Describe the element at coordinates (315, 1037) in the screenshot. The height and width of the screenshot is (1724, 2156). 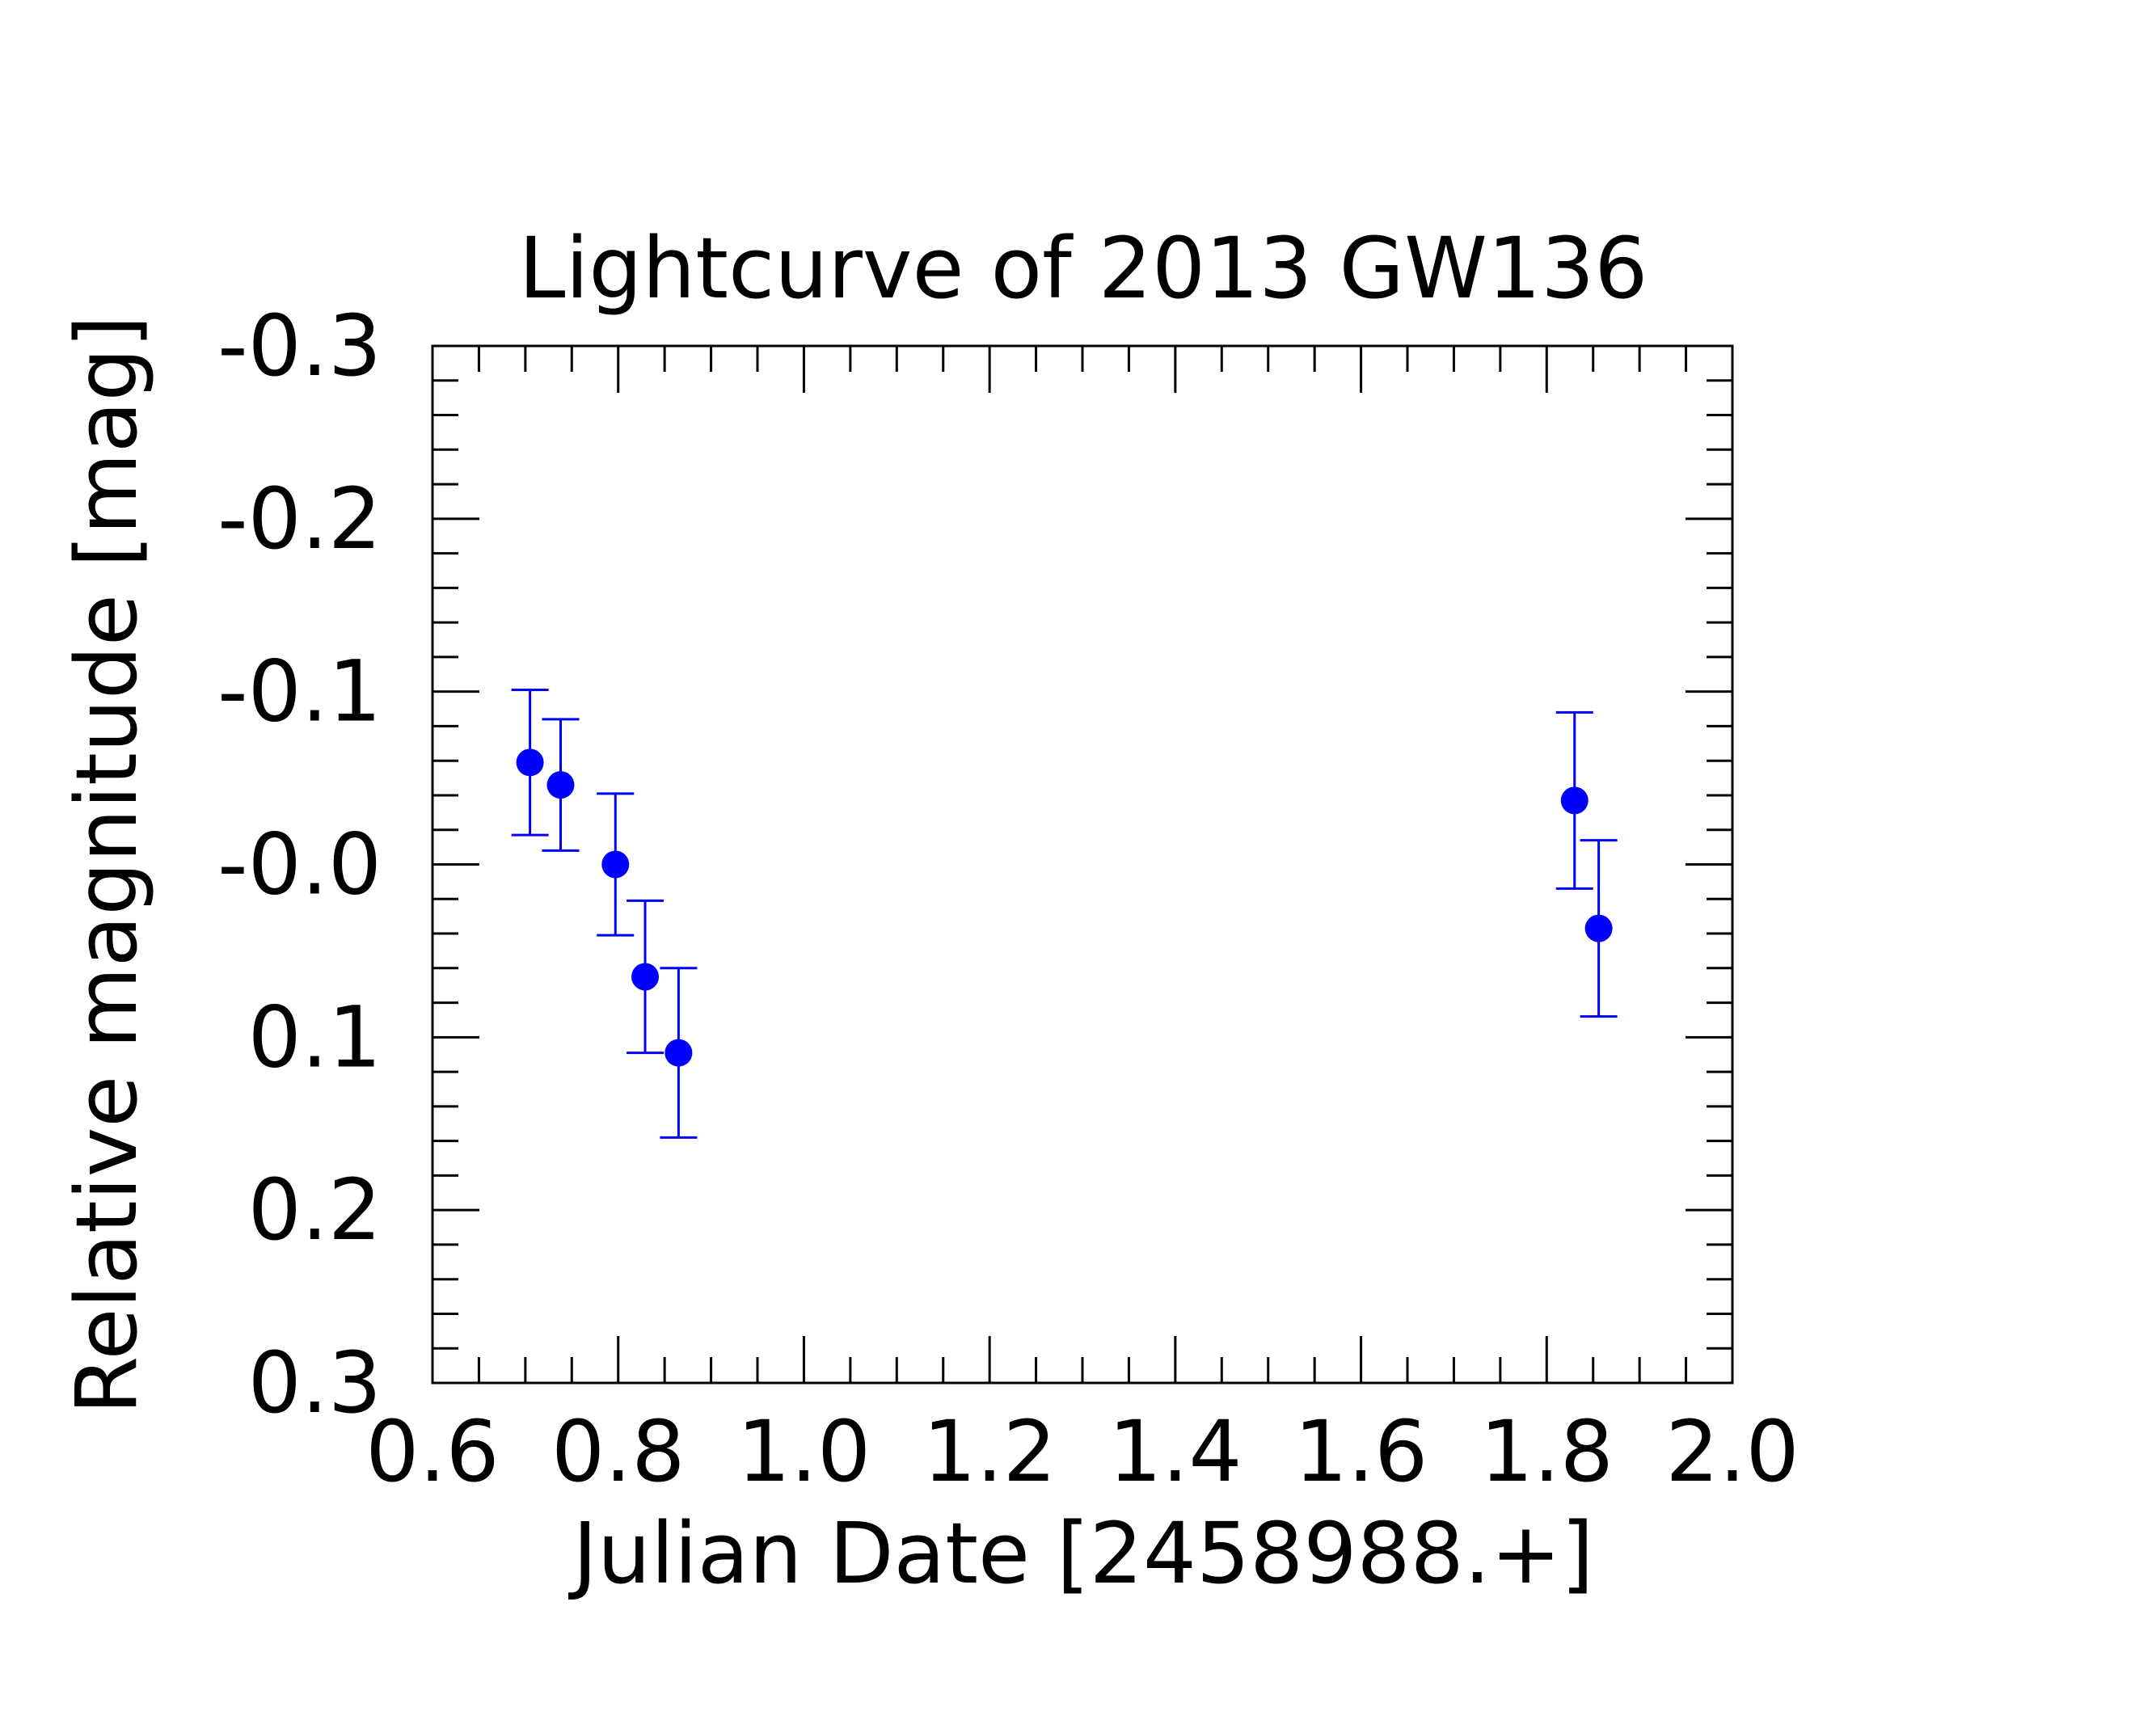
I see `y-tick-label: 0.1` at that location.